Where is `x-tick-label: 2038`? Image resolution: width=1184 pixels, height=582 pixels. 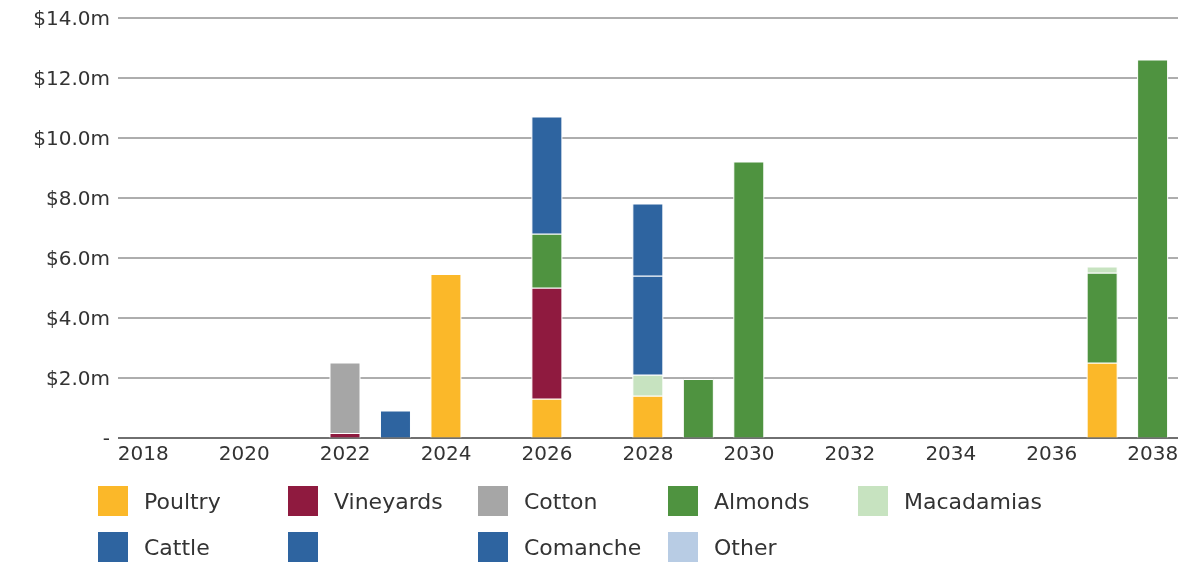 x-tick-label: 2038 is located at coordinates (1153, 453).